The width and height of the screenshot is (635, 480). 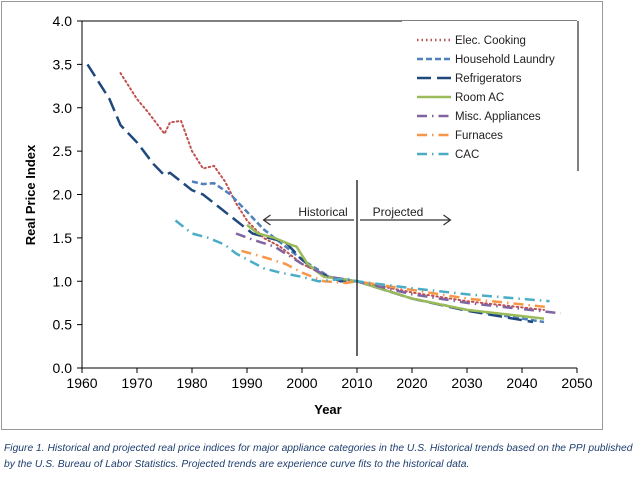 I want to click on legend-label: Refrigerators, so click(x=488, y=79).